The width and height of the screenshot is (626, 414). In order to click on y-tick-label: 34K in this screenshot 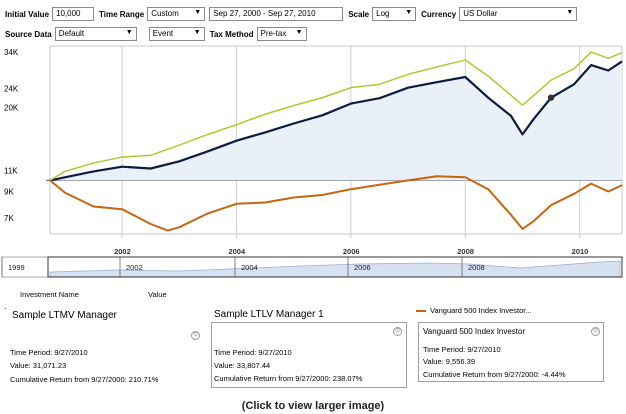, I will do `click(11, 52)`.